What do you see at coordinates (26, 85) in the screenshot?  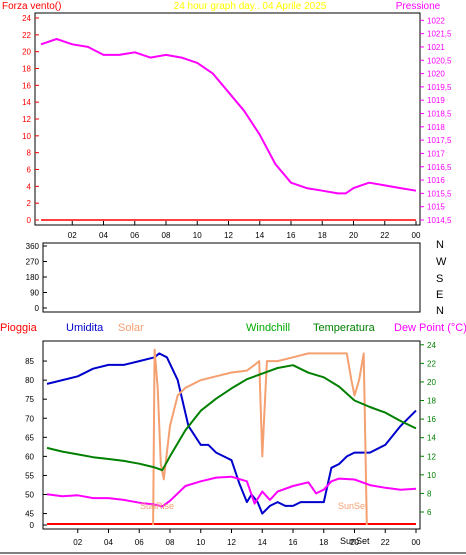 I see `wind-tick-label: 16` at bounding box center [26, 85].